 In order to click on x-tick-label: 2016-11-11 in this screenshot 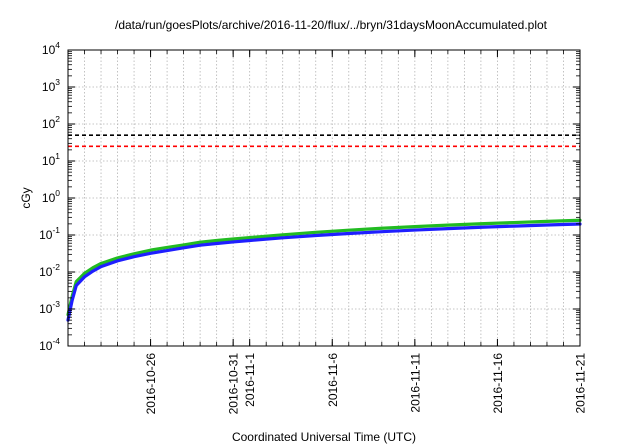, I will do `click(415, 383)`.